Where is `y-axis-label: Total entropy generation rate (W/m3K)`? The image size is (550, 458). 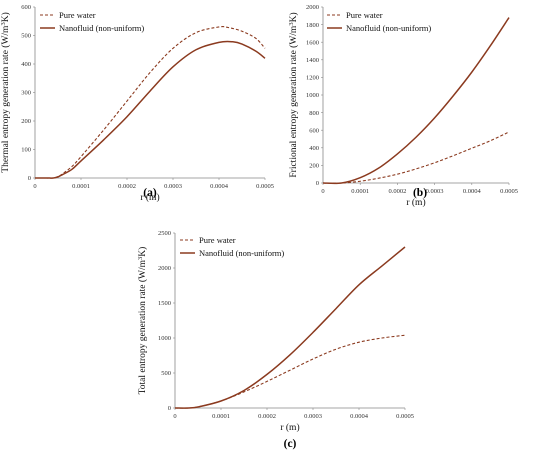
y-axis-label: Total entropy generation rate (W/m3K) is located at coordinates (142, 321).